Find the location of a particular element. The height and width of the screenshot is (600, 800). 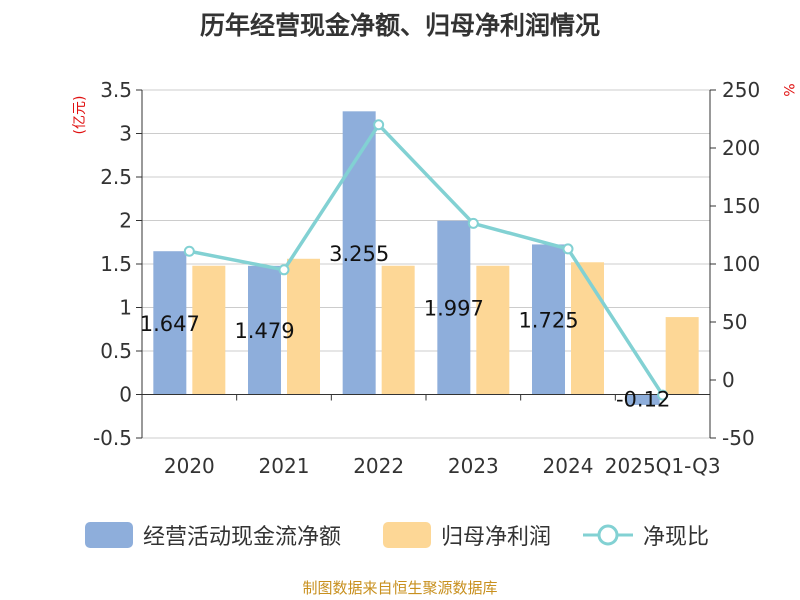

y-left-tick-label: 0.5 is located at coordinates (116, 351).